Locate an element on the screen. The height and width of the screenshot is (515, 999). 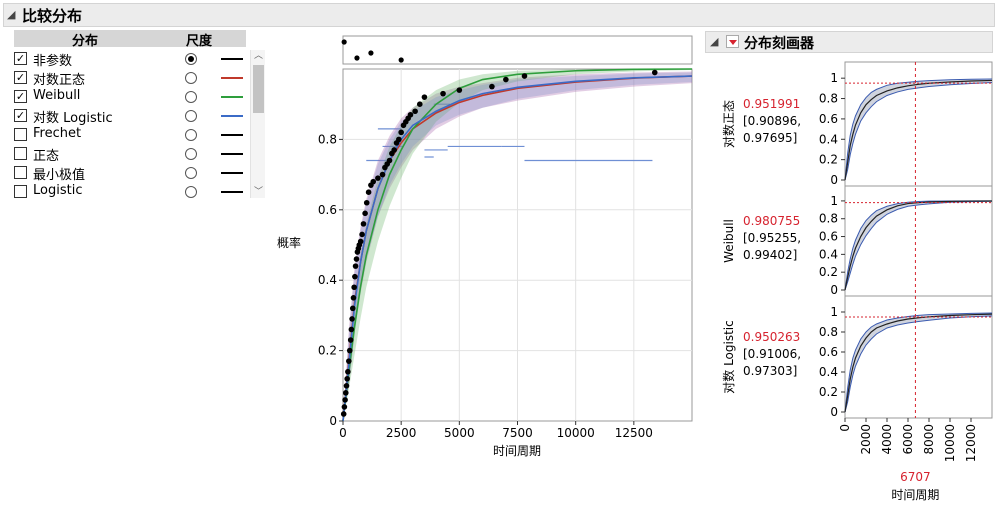
x-tick-label: 5000 is located at coordinates (459, 433).